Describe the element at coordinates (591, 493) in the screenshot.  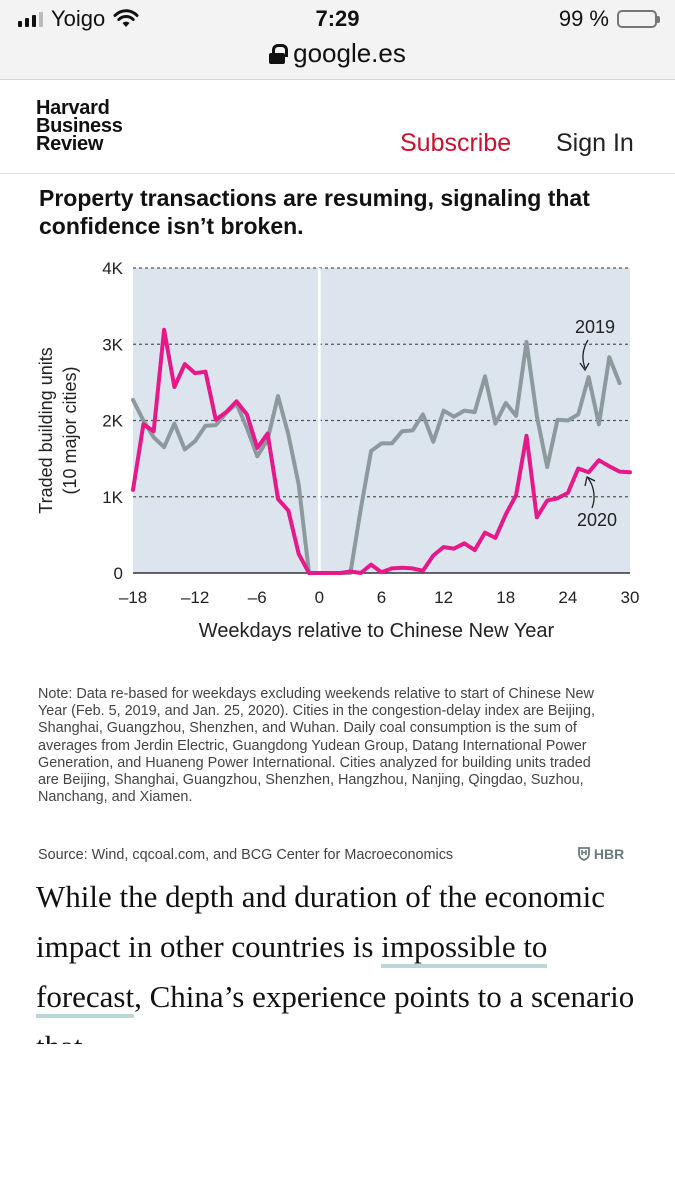
I see `annotation-arrow-2020` at that location.